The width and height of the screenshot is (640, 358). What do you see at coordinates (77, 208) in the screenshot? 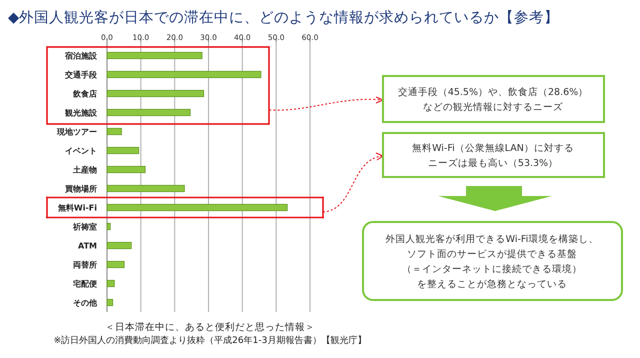
I see `y-tick-label: 無料Wi-Fi` at bounding box center [77, 208].